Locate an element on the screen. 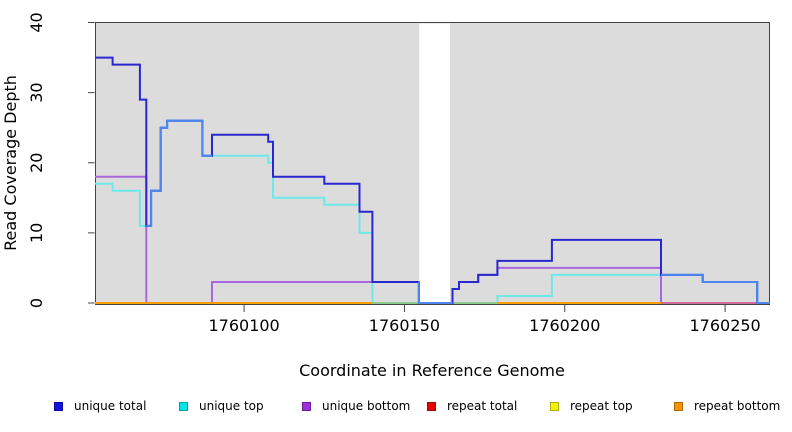 The width and height of the screenshot is (792, 432). masked-region is located at coordinates (434, 164).